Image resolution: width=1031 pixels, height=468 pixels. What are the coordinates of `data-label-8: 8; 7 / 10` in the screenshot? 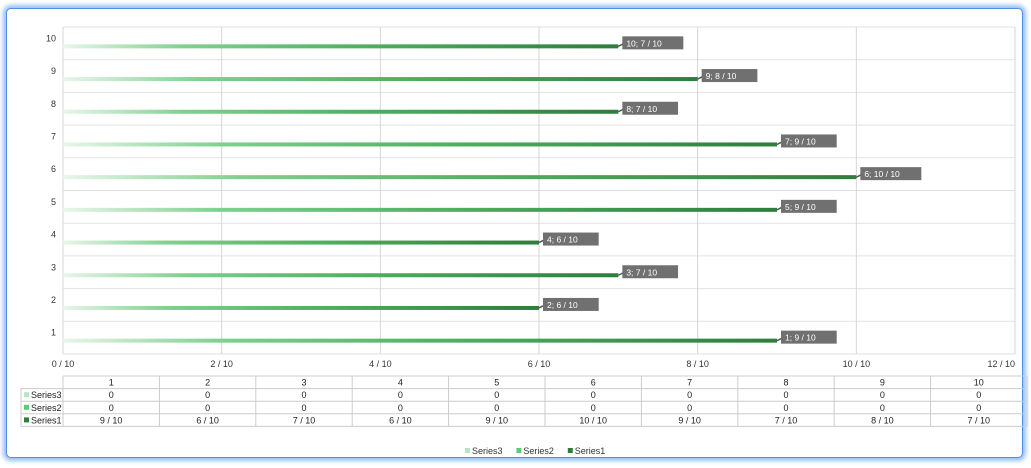 It's located at (641, 109).